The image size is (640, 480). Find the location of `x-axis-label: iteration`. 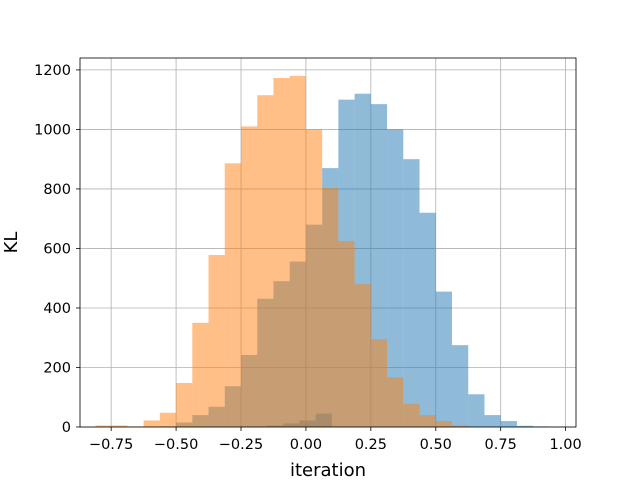

x-axis-label: iteration is located at coordinates (328, 470).